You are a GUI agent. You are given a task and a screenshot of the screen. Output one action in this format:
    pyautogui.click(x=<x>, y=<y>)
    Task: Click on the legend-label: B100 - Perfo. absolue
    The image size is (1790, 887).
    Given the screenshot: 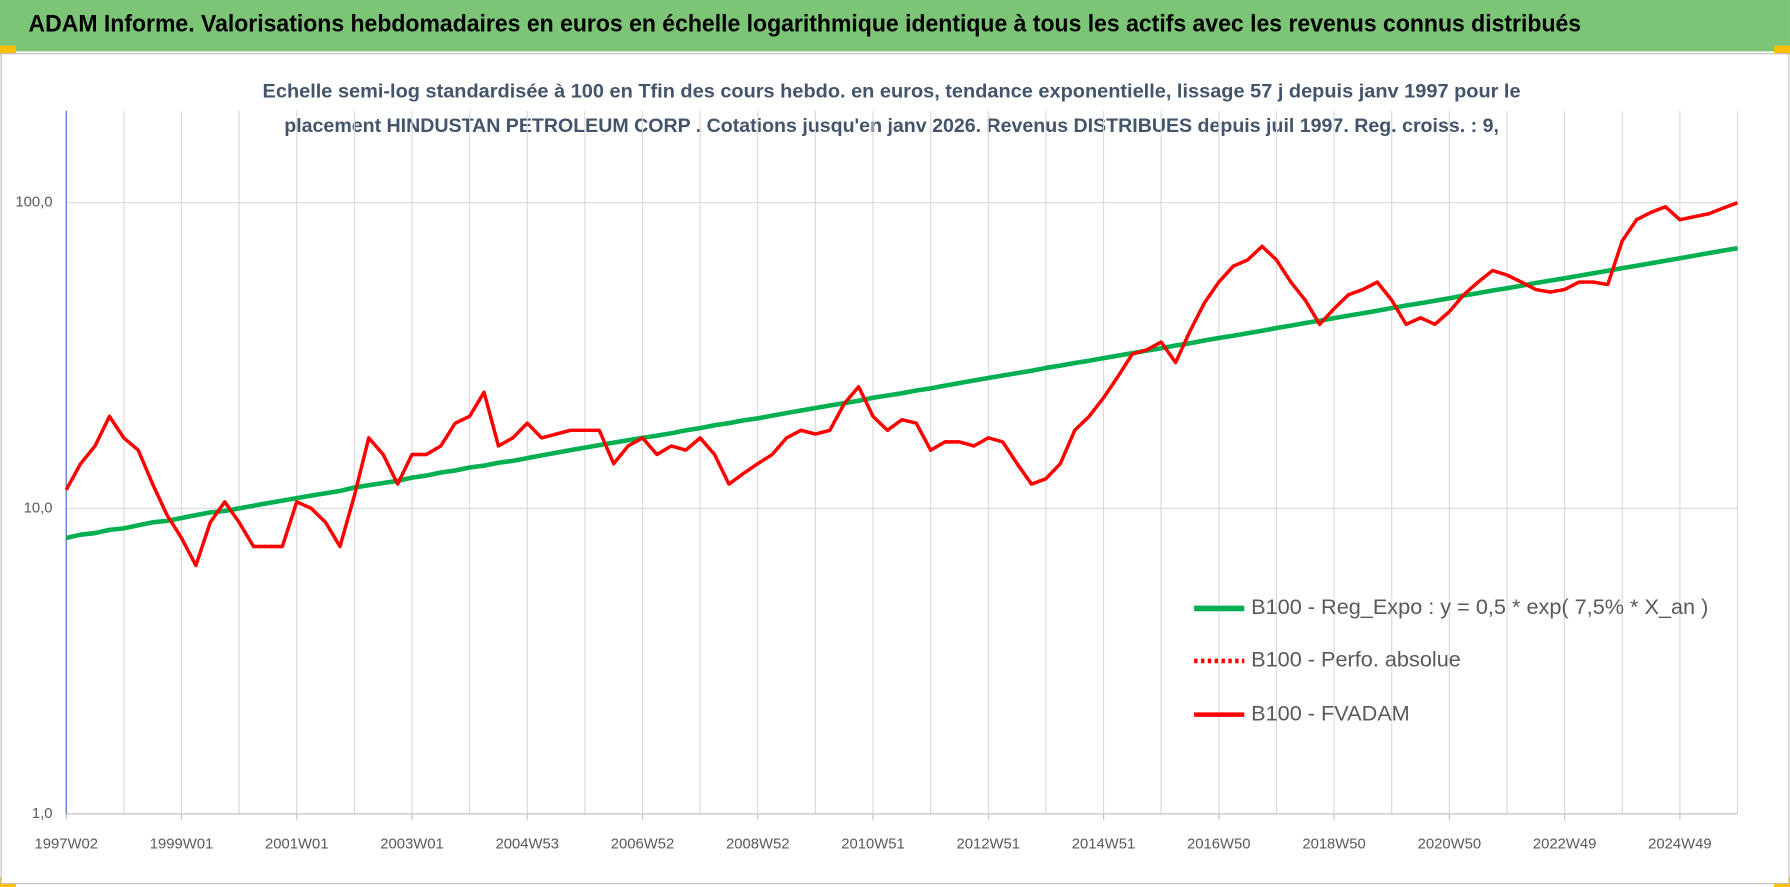 What is the action you would take?
    pyautogui.click(x=1356, y=659)
    